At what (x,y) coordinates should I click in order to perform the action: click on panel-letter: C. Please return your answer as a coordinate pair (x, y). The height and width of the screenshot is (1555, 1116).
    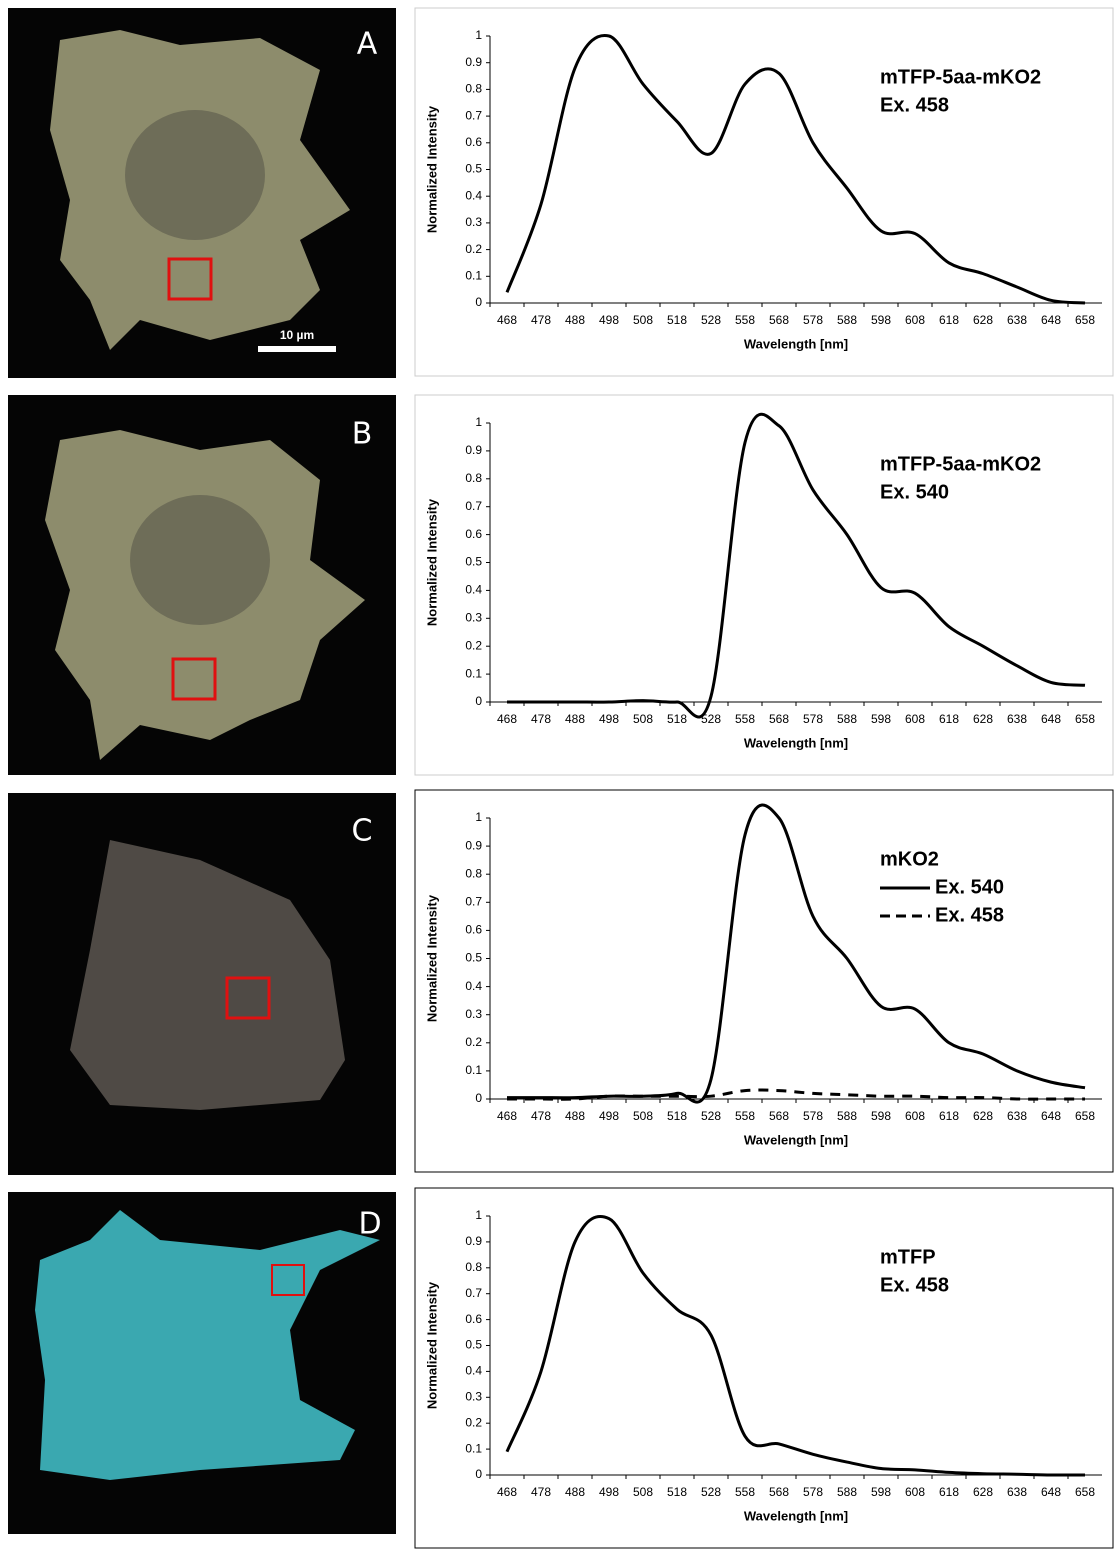
    Looking at the image, I should click on (362, 831).